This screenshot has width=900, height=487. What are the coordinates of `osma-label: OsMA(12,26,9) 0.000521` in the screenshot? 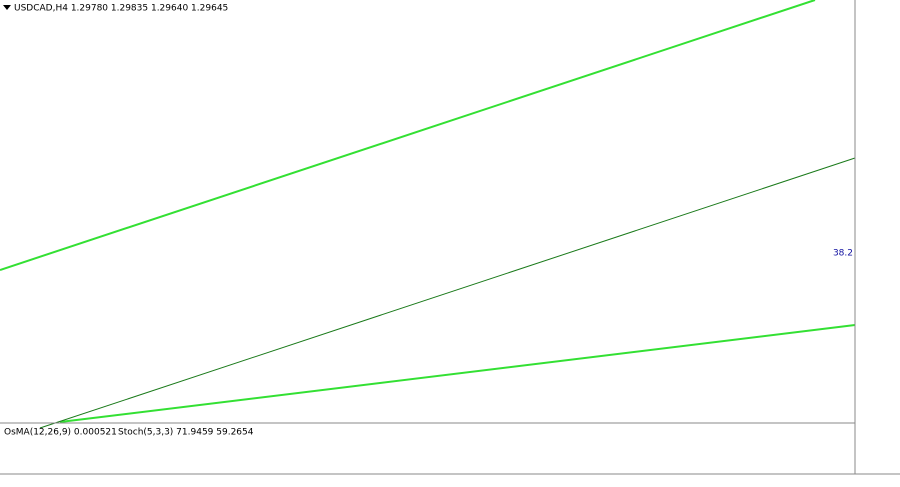 It's located at (60, 433).